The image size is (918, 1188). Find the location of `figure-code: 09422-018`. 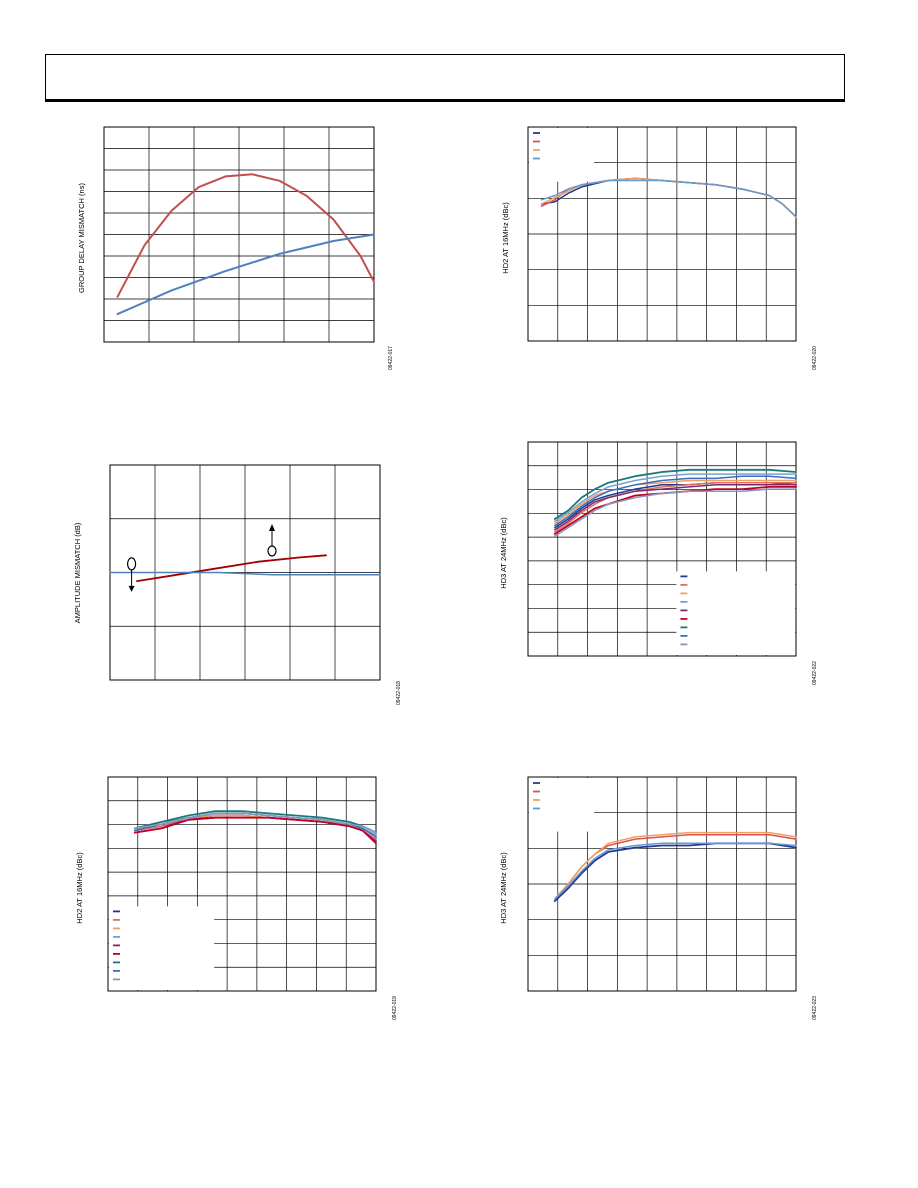

figure-code: 09422-018 is located at coordinates (399, 693).